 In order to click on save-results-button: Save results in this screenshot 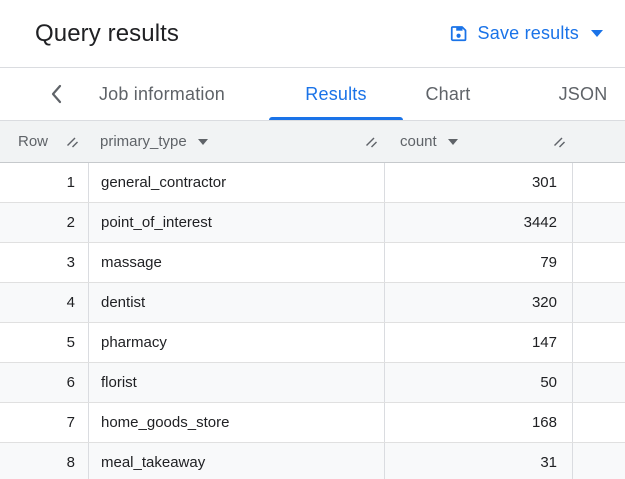, I will do `click(525, 33)`.